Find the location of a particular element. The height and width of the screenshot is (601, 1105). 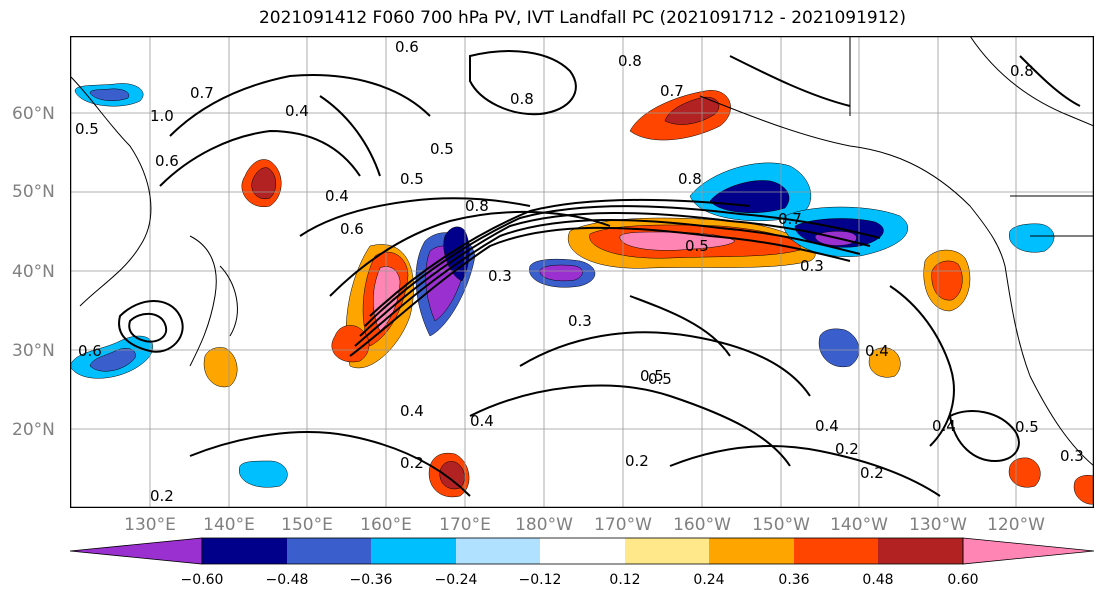

lon-label-150e: 150°E is located at coordinates (307, 525).